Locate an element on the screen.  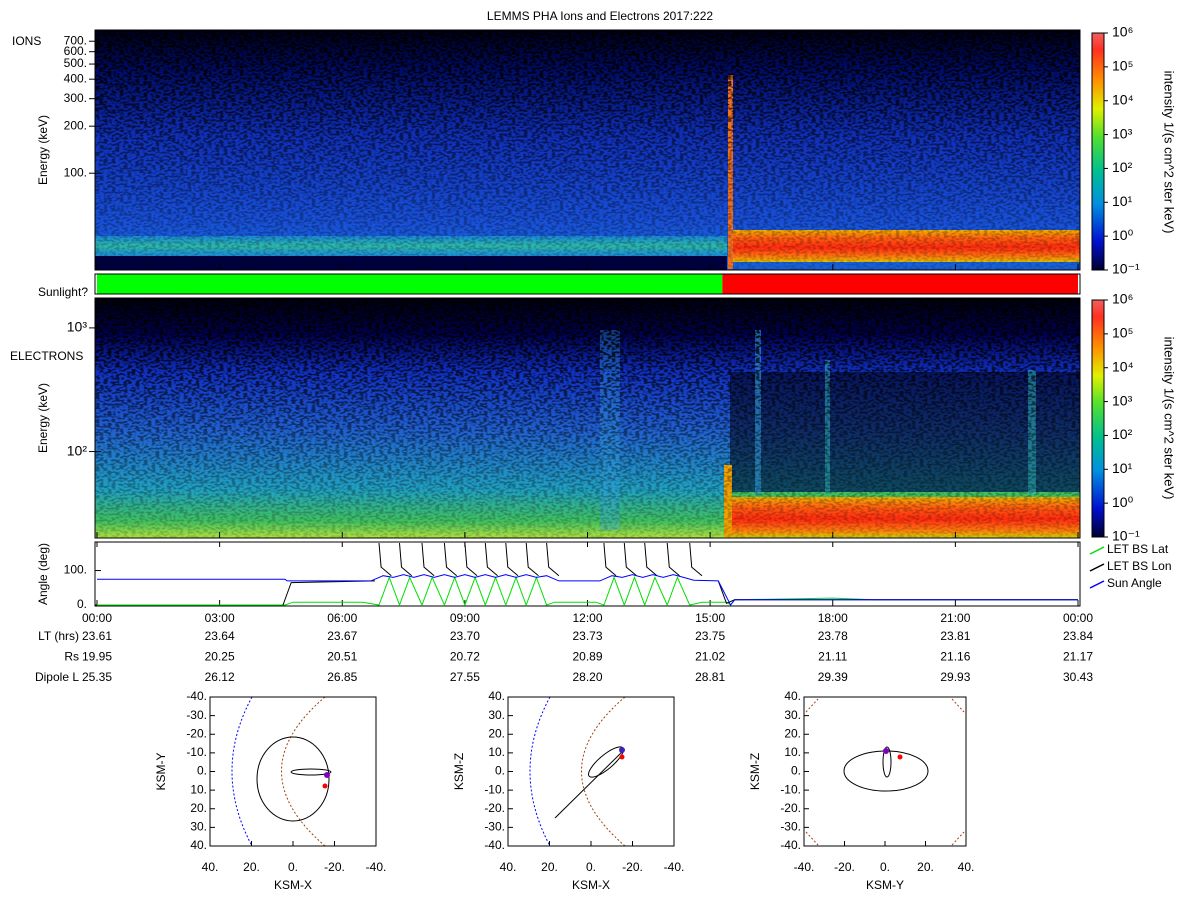
legend-label: LET BS Lat is located at coordinates (1138, 549).